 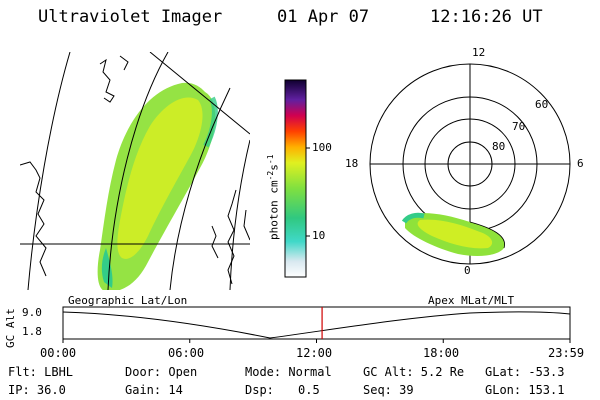 What do you see at coordinates (471, 300) in the screenshot?
I see `polar-caption: Apex MLat/MLT` at bounding box center [471, 300].